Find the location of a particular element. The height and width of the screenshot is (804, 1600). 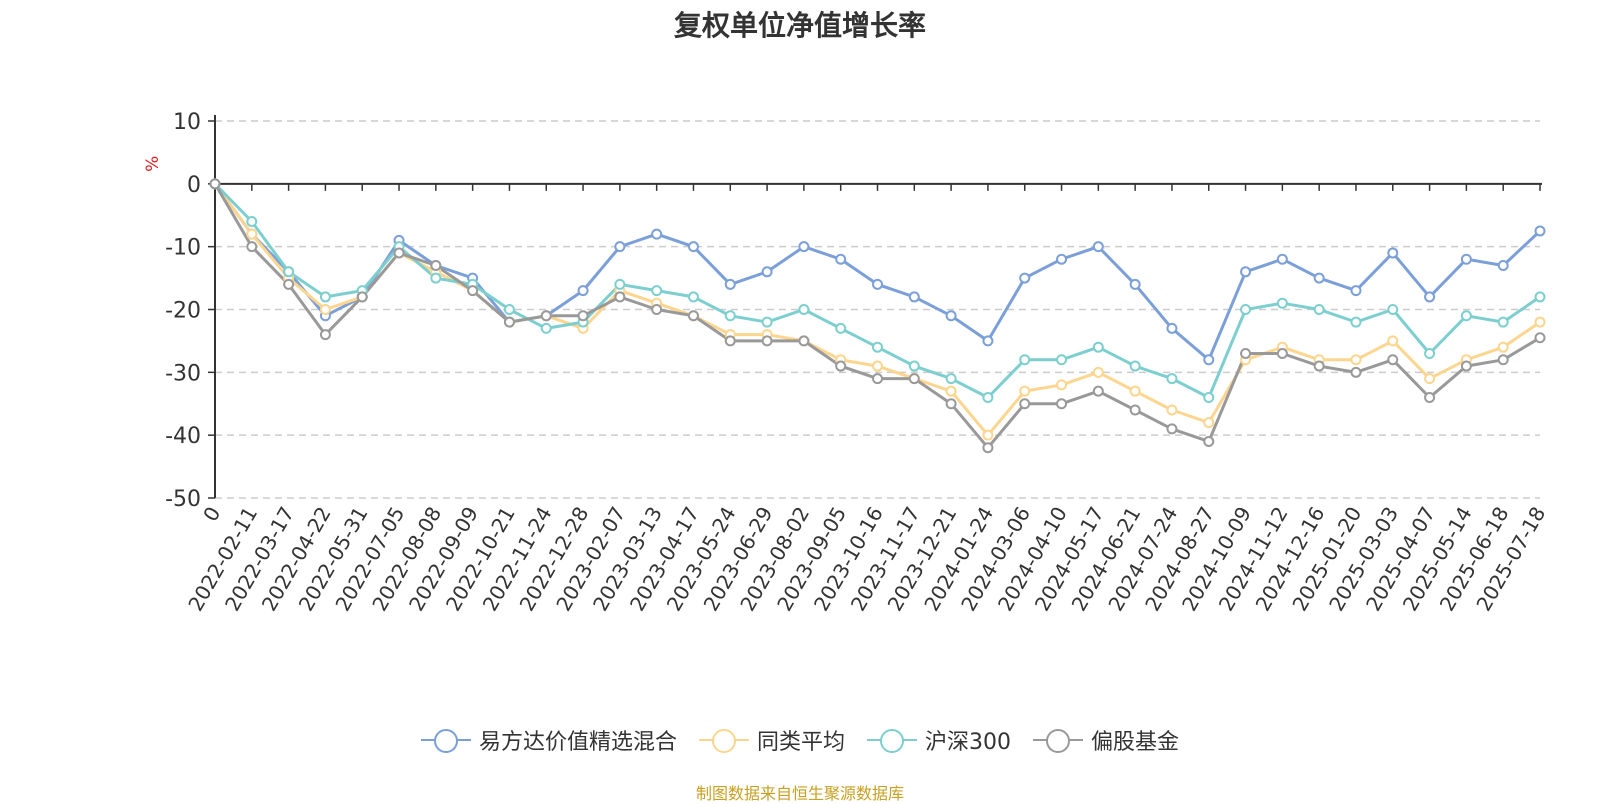

source-note: 制图数据来自恒生聚源数据库 is located at coordinates (799, 793).